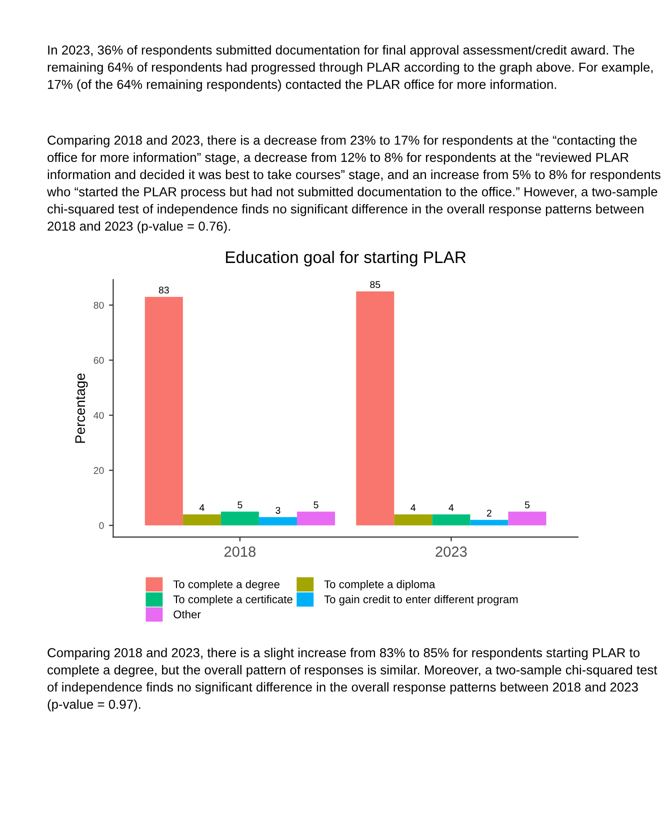  What do you see at coordinates (99, 305) in the screenshot?
I see `y-tick-label: 80` at bounding box center [99, 305].